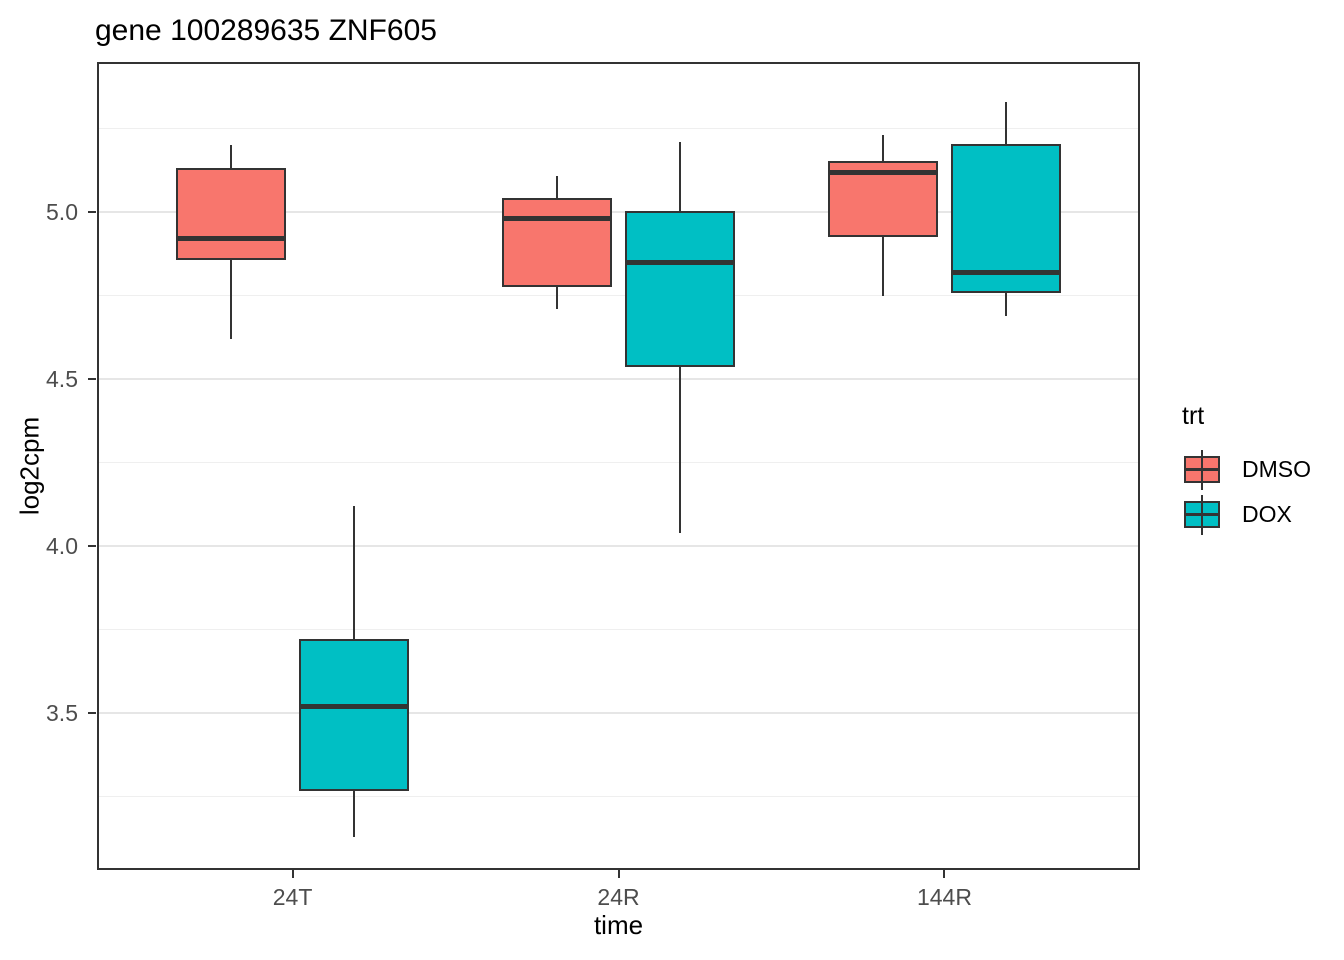  I want to click on legend: trt DMSO DOX, so click(1246, 469).